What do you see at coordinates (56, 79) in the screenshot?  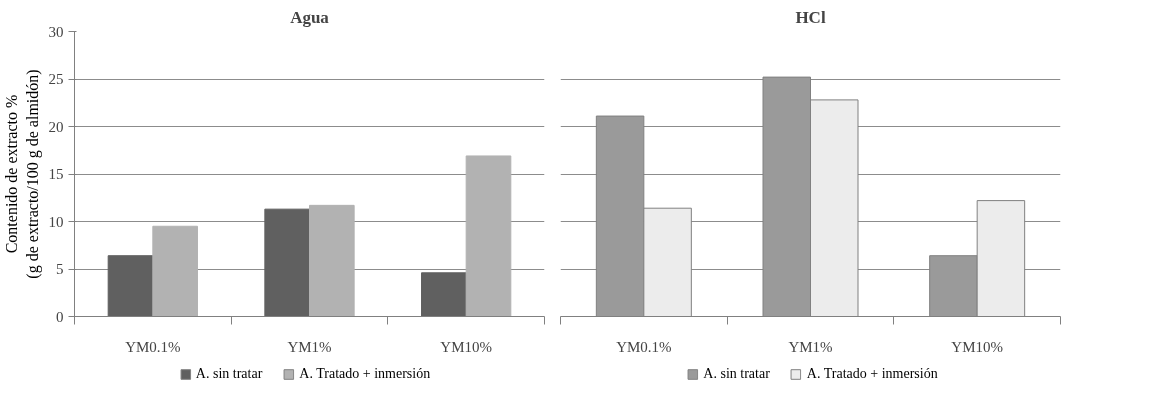 I see `y-tick-label: 25` at bounding box center [56, 79].